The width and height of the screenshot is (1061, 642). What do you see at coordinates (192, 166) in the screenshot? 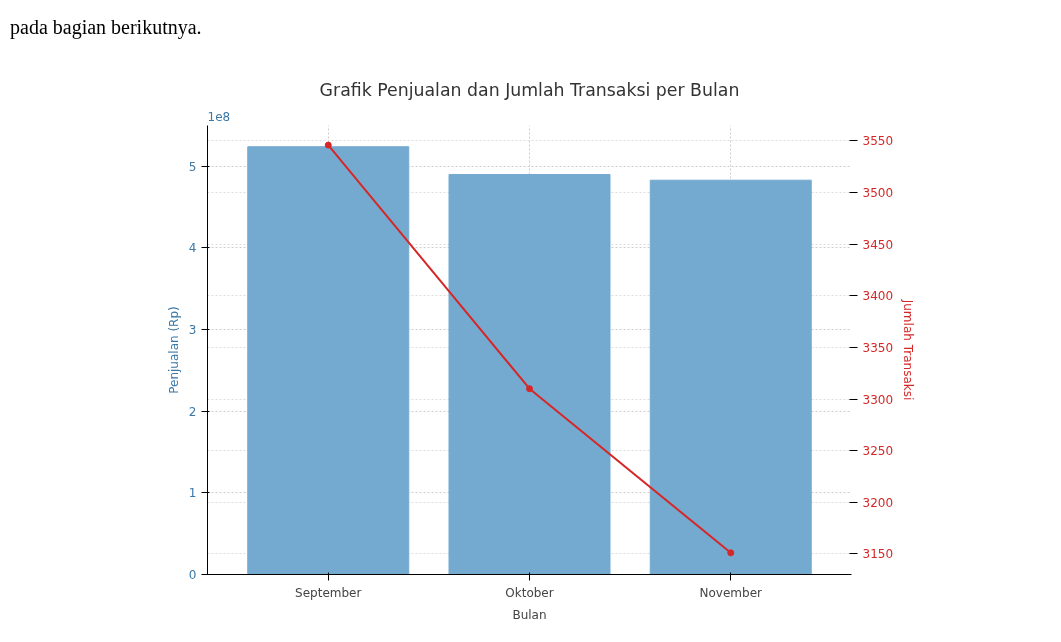
I see `y-tick-label: 5` at bounding box center [192, 166].